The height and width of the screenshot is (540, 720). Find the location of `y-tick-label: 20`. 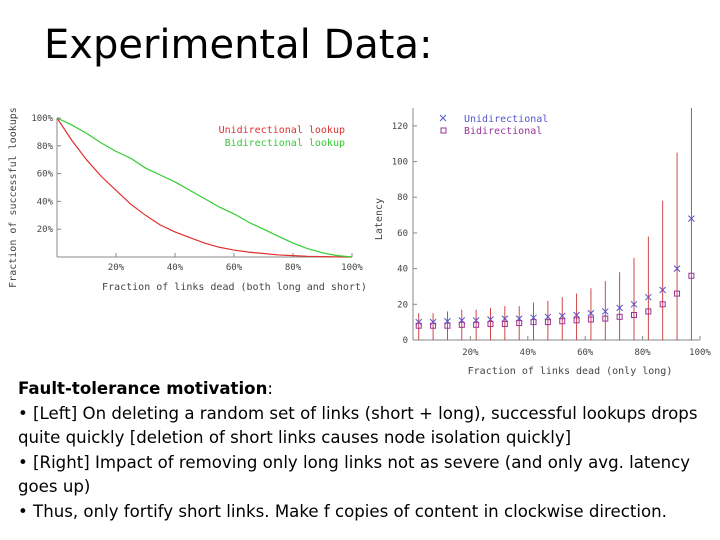

y-tick-label: 20 is located at coordinates (402, 305).